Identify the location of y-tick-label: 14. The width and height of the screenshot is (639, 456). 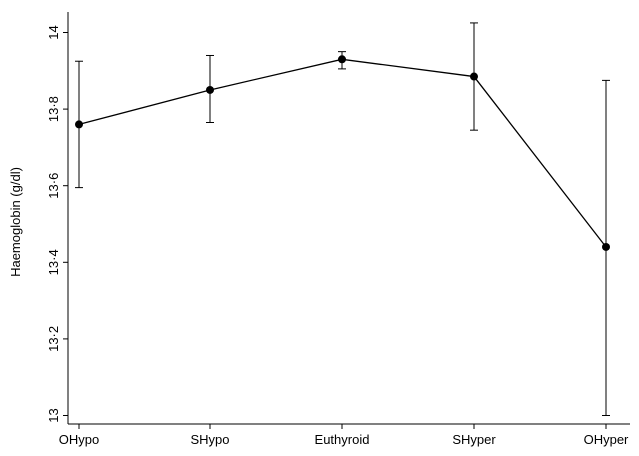
(53, 32).